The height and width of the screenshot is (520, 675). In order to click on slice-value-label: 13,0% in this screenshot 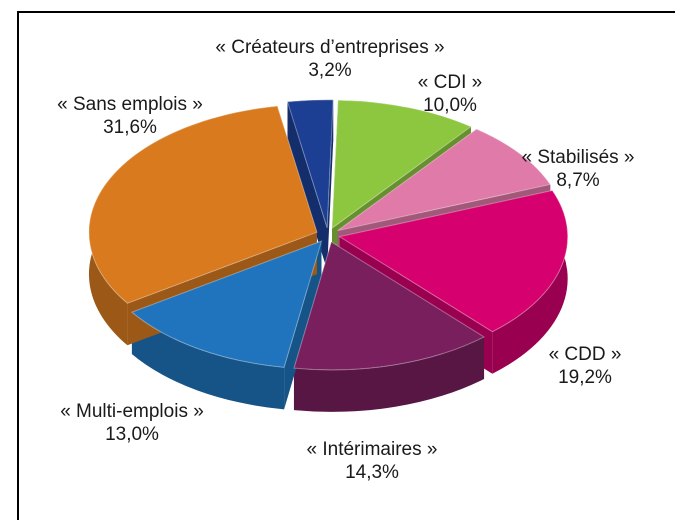, I will do `click(132, 434)`.